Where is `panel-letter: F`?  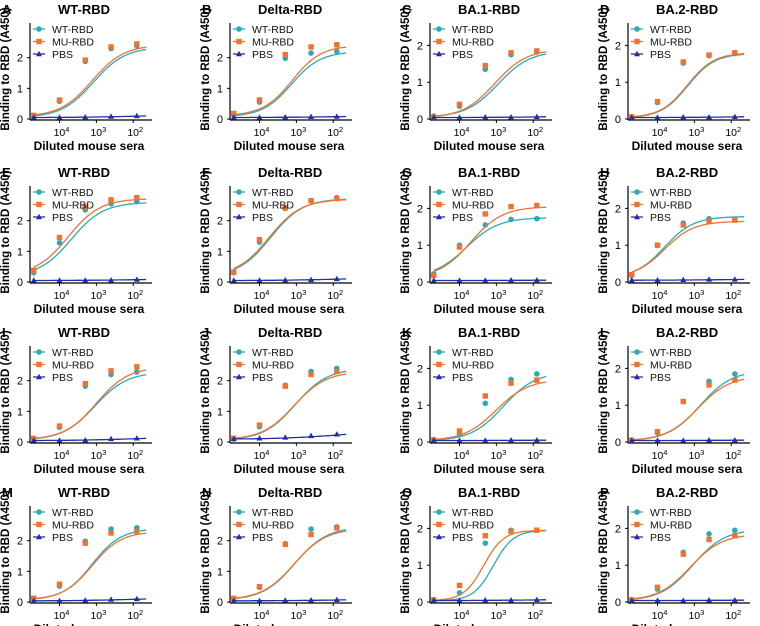 panel-letter: F is located at coordinates (206, 172).